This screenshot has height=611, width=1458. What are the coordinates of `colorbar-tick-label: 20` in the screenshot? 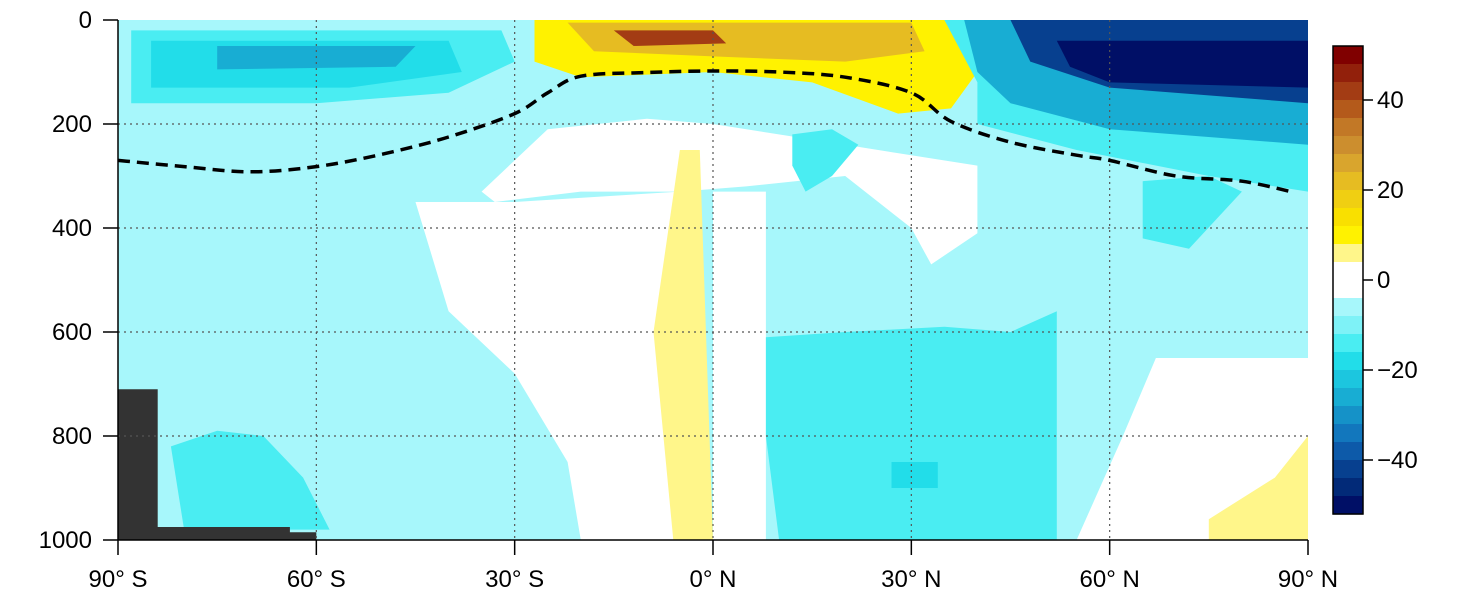 It's located at (1390, 190).